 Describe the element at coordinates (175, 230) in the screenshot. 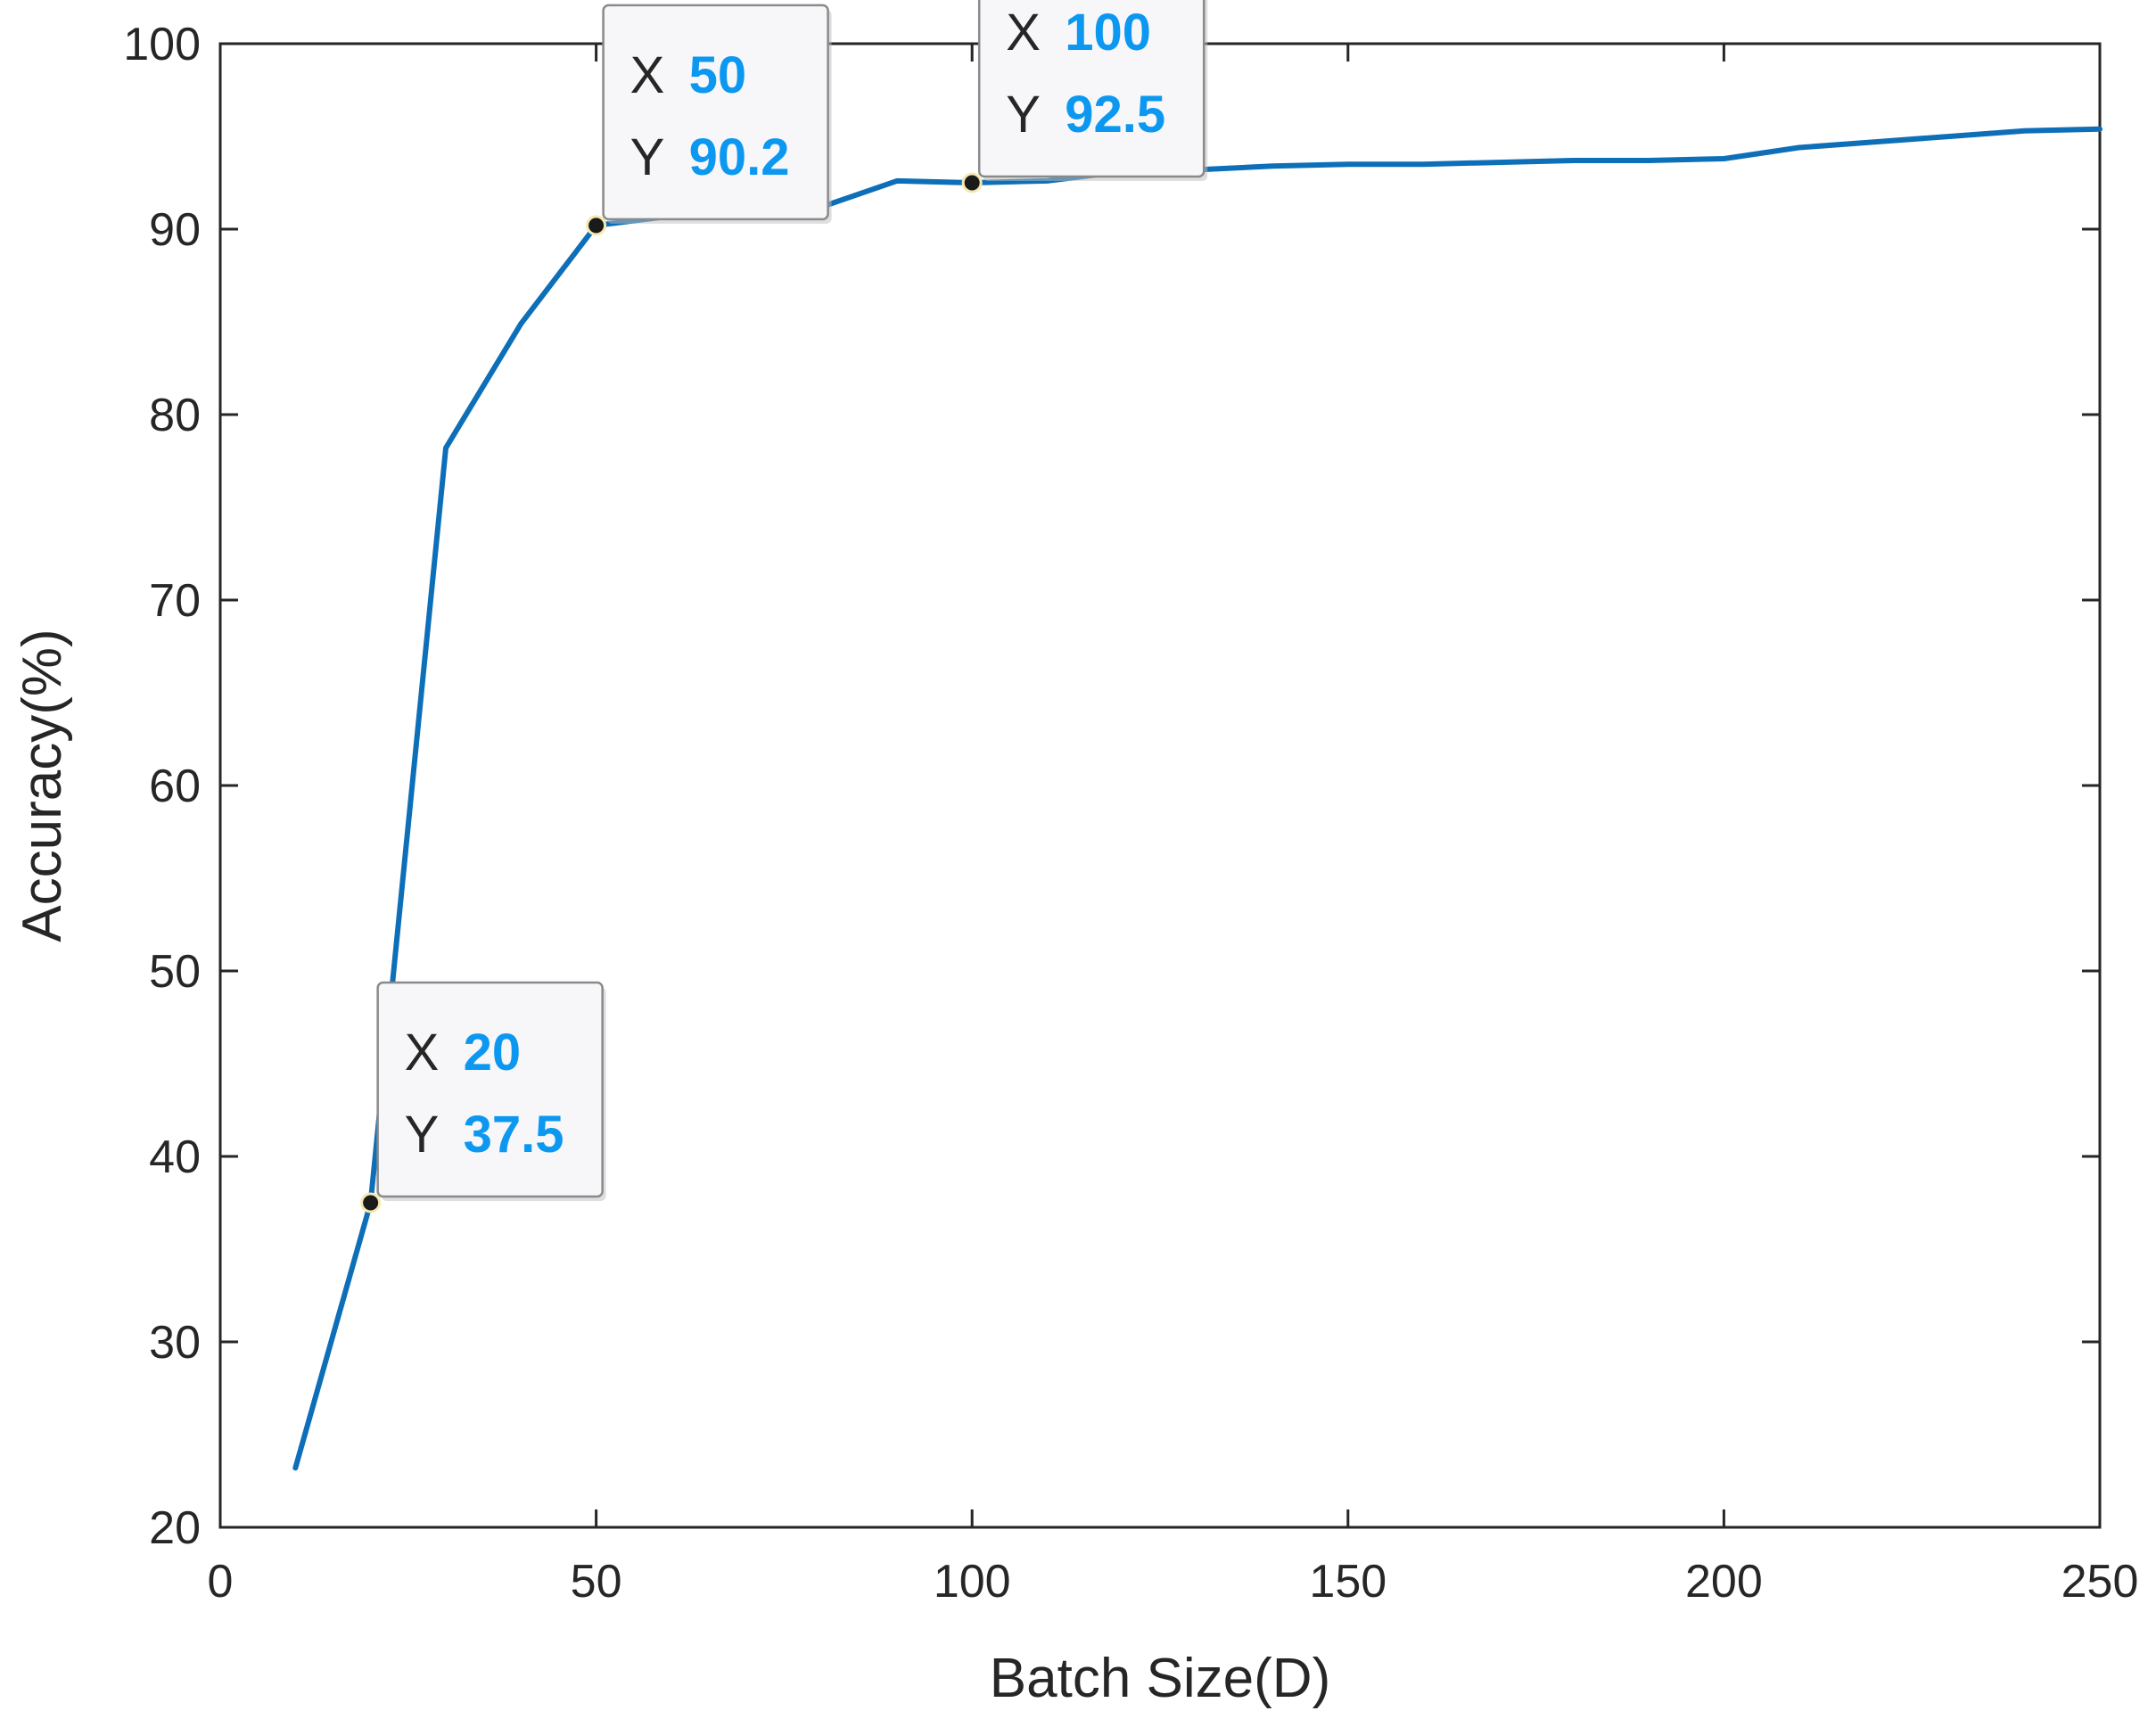

I see `y-tick-label: 90` at that location.